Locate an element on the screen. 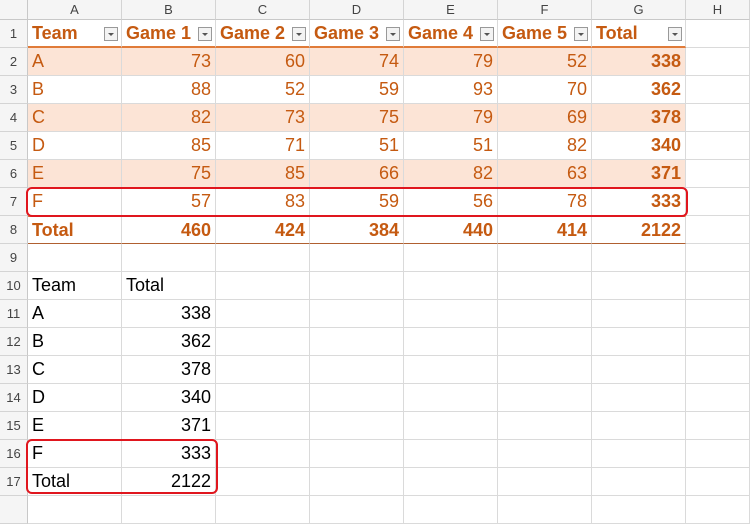 The image size is (750, 524). table-cell: A is located at coordinates (75, 62).